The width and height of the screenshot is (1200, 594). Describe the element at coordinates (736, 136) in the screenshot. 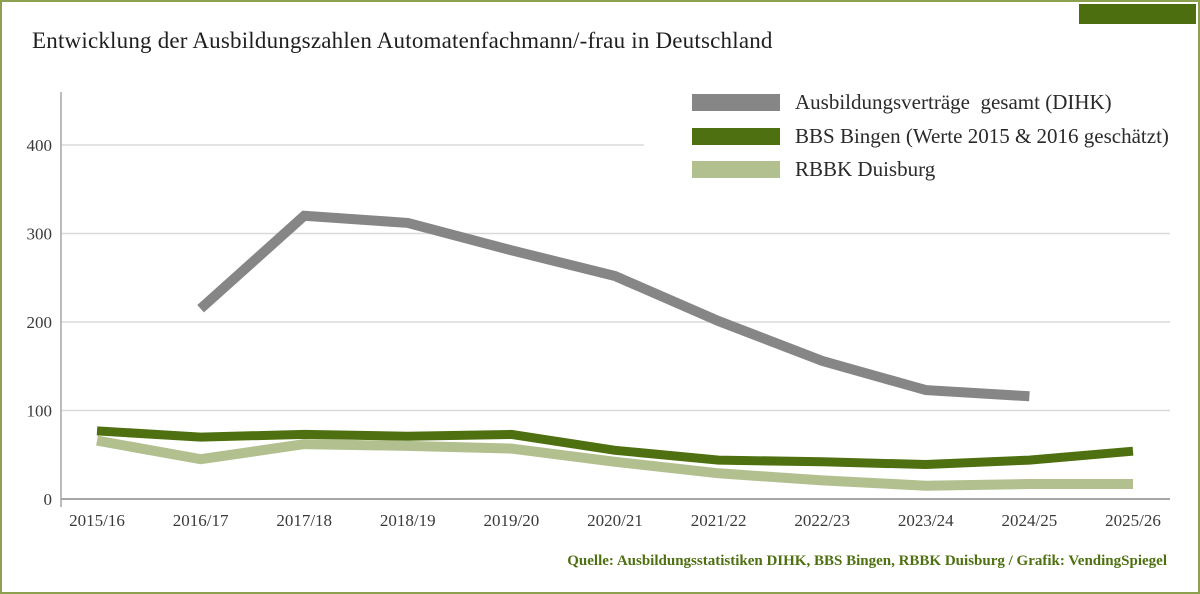

I see `legend-swatch-bbs-bingen` at that location.